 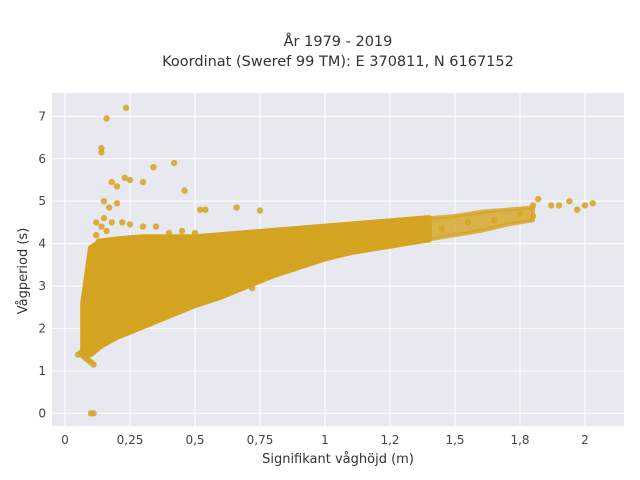 What do you see at coordinates (585, 440) in the screenshot?
I see `x-tick-label: 2` at bounding box center [585, 440].